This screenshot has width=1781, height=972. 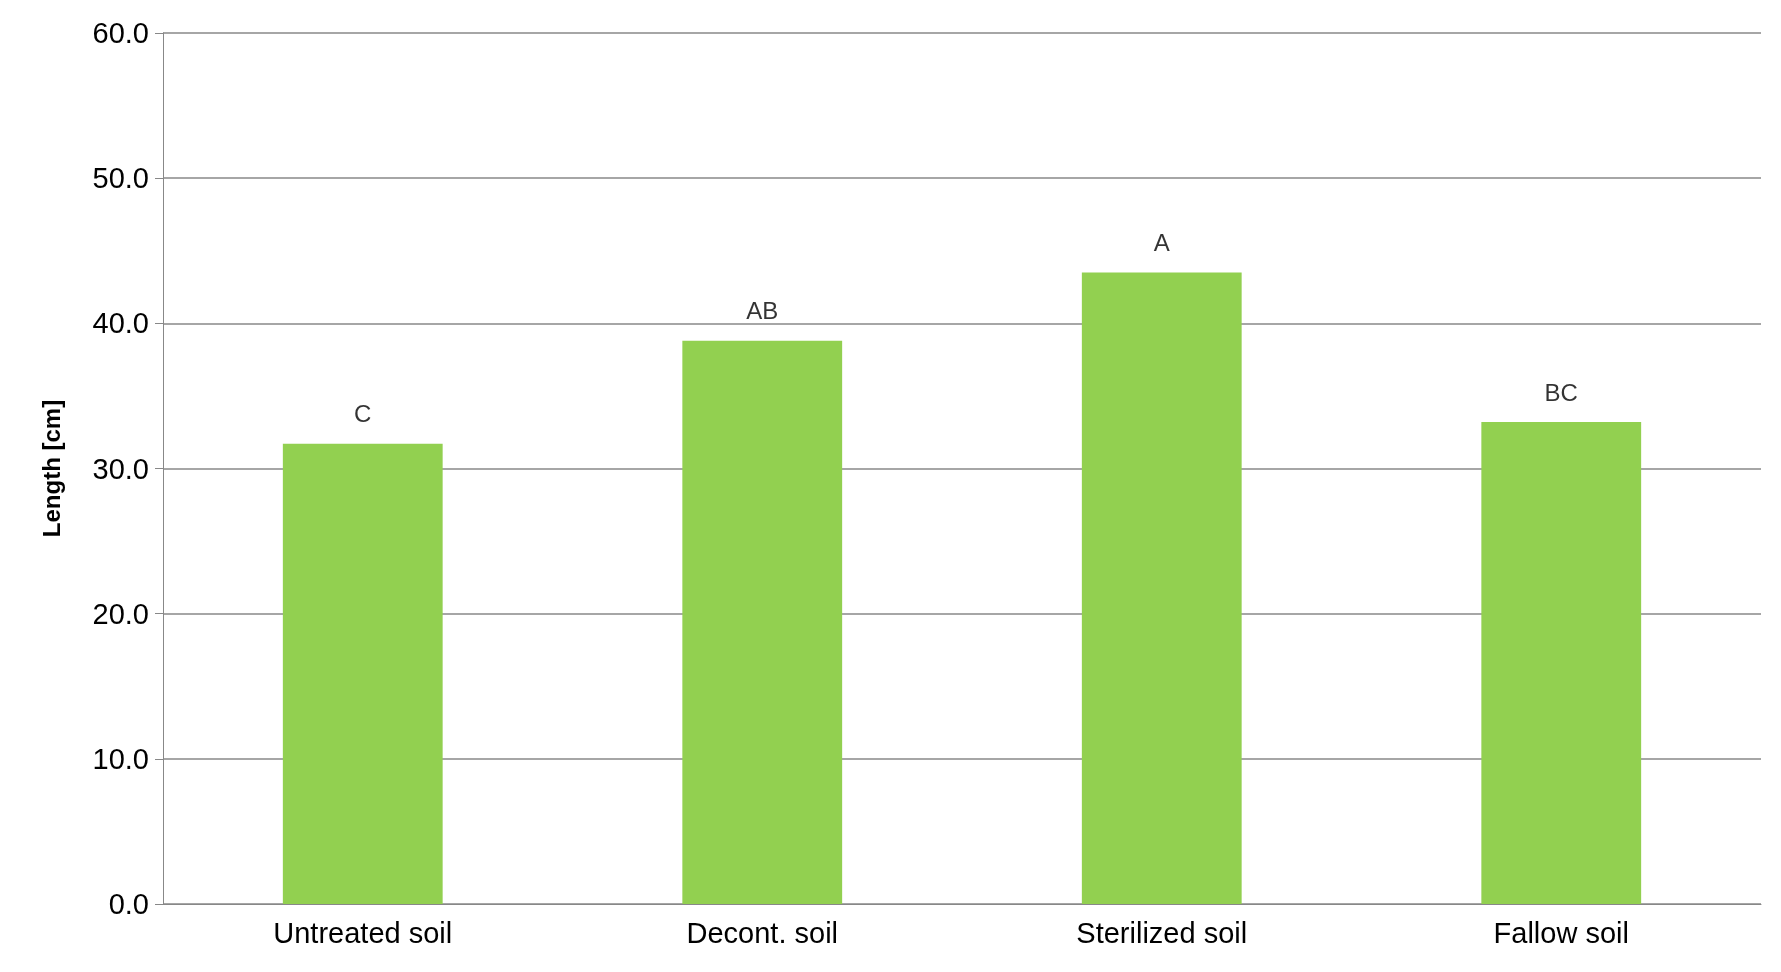 I want to click on x-tick-label: Untreated soil, so click(x=363, y=932).